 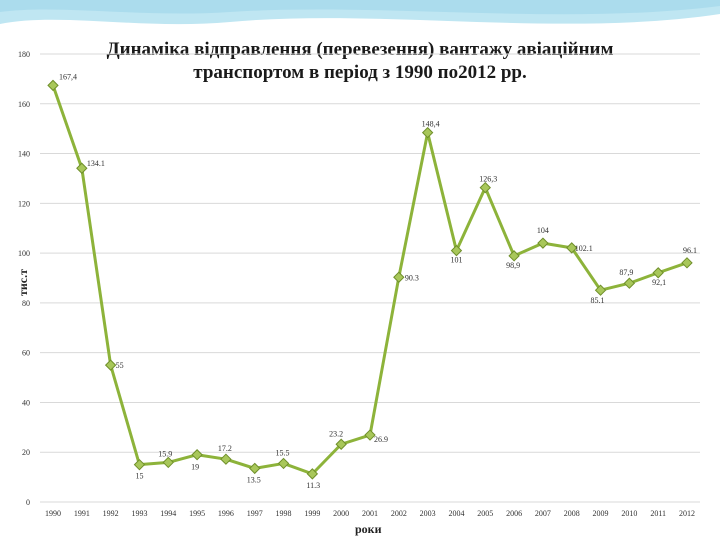 What do you see at coordinates (513, 265) in the screenshot?
I see `data-label: 98,9` at bounding box center [513, 265].